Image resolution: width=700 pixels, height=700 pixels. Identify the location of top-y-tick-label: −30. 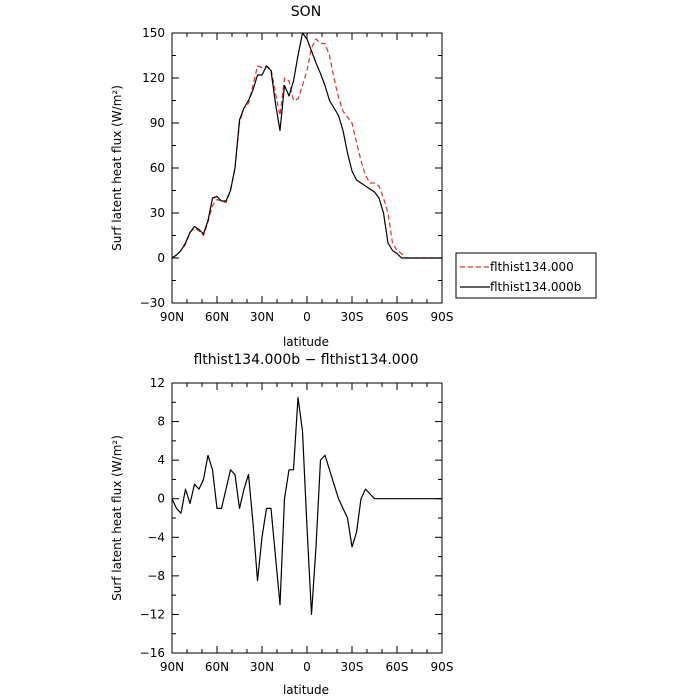
(152, 303).